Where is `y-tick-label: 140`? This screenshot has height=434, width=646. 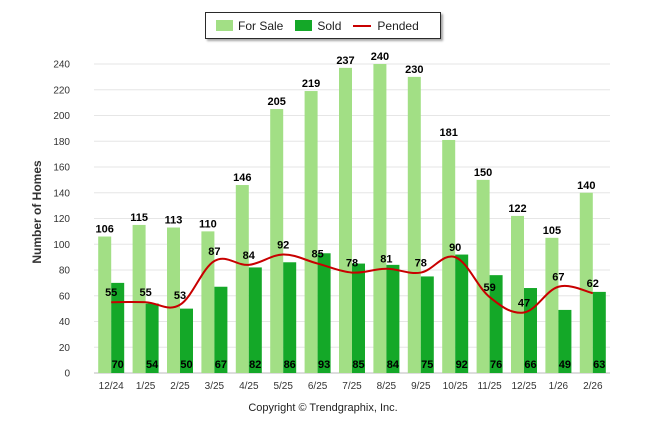 y-tick-label: 140 is located at coordinates (61, 193).